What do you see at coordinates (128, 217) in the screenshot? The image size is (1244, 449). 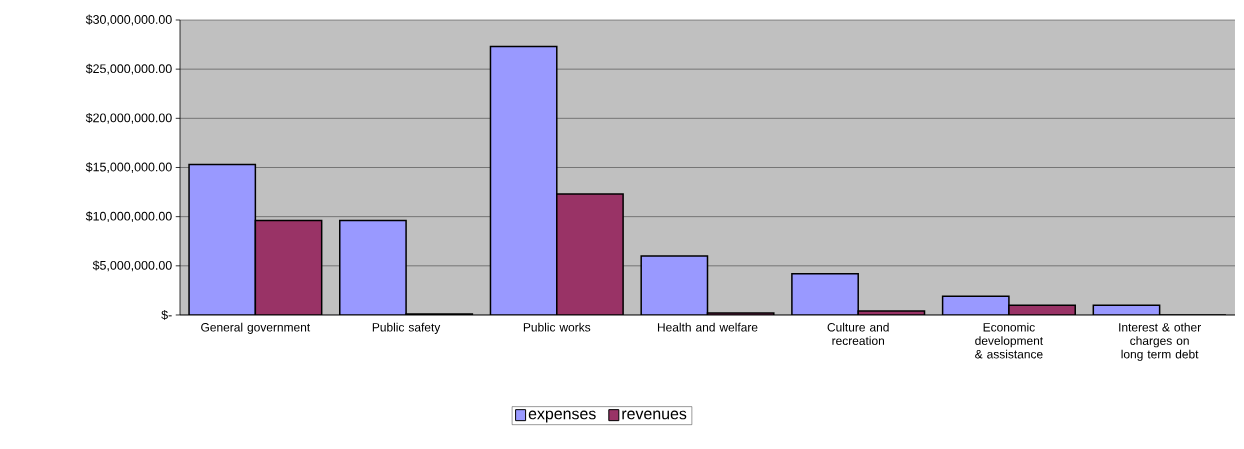 I see `y-tick-label: $10,000,000.00` at bounding box center [128, 217].